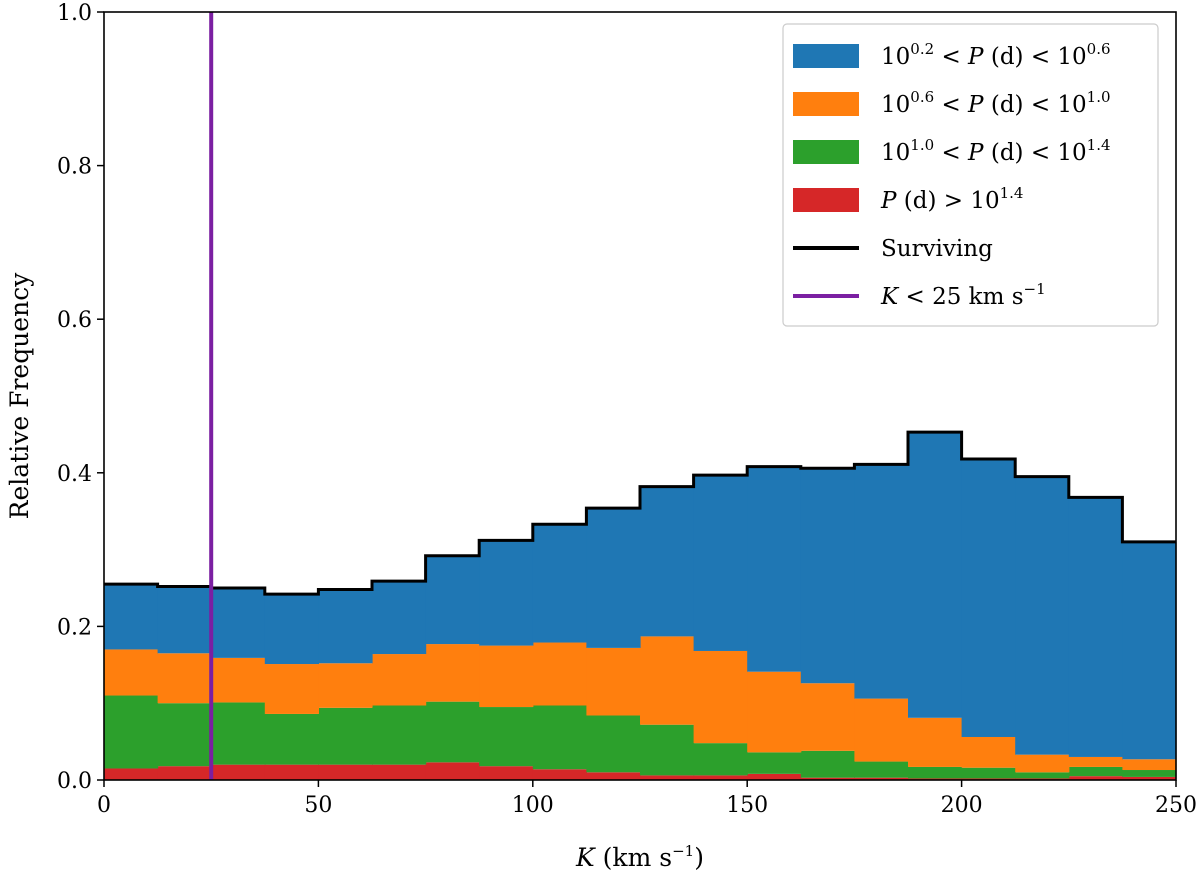 This screenshot has height=876, width=1200. What do you see at coordinates (996, 55) in the screenshot?
I see `legend-label-0: 100.2 < P (d) < 100.6` at bounding box center [996, 55].